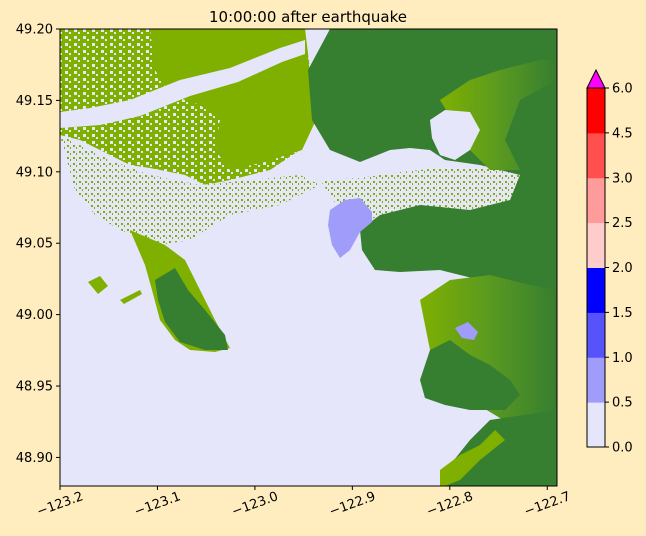  What do you see at coordinates (622, 89) in the screenshot?
I see `colorbar-tick-label: 6.0` at bounding box center [622, 89].